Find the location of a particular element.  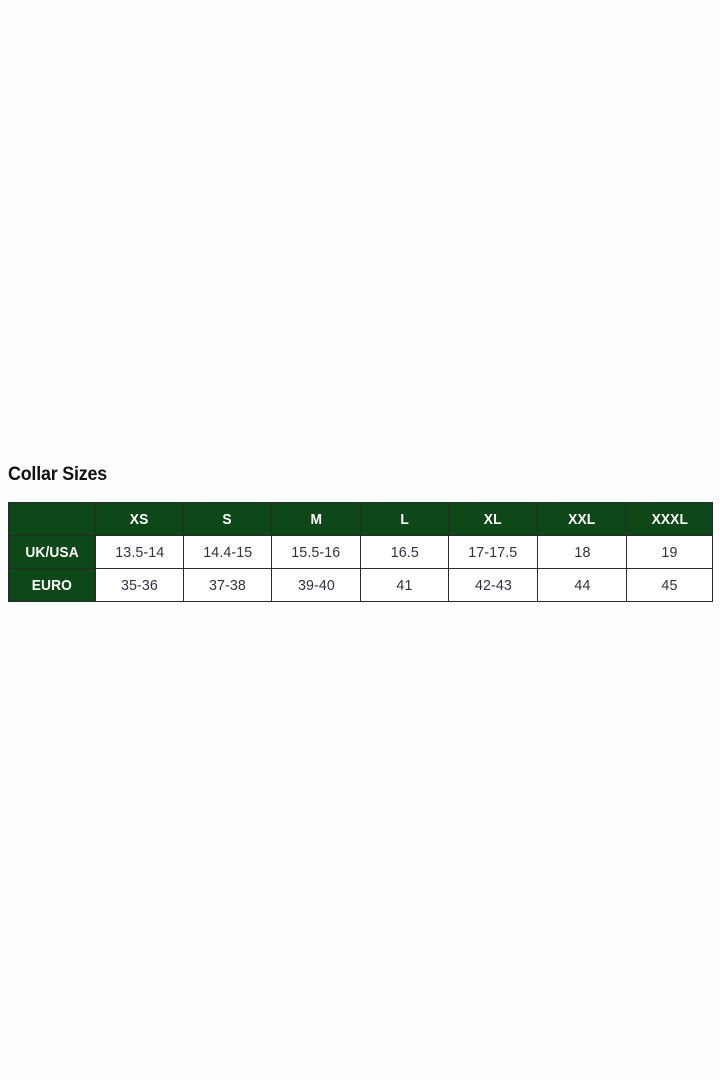

column-header-xxl-label: XXL is located at coordinates (582, 519).